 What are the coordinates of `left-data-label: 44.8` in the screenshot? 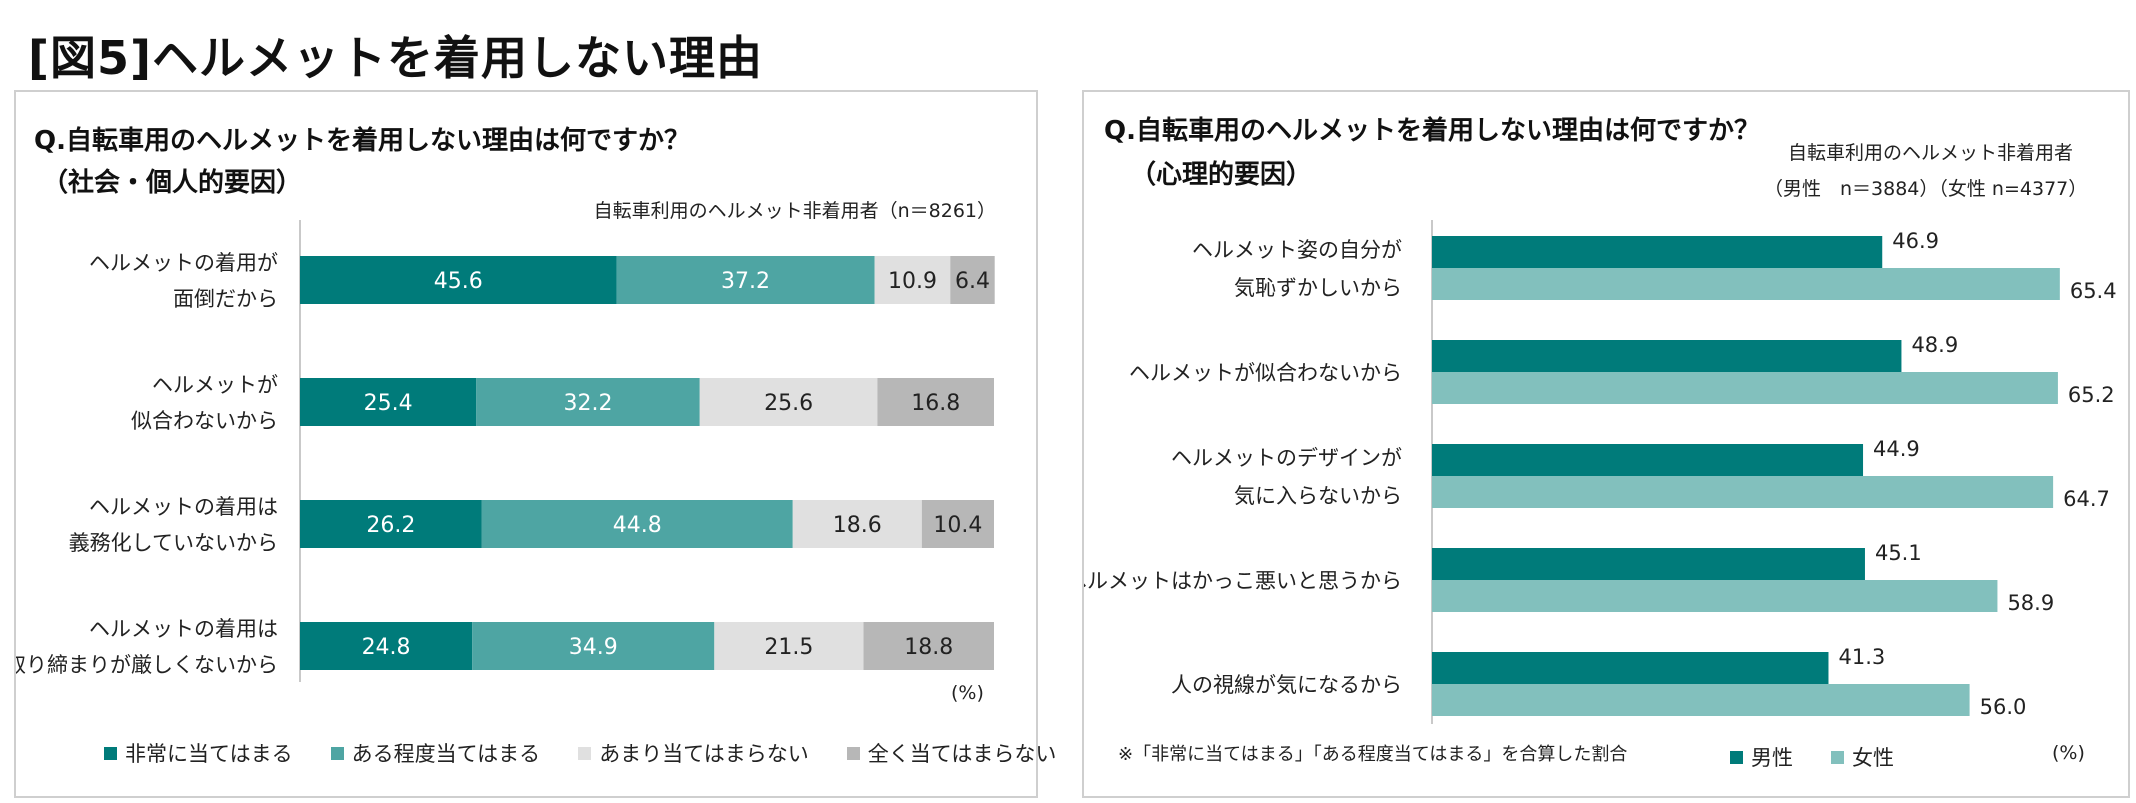 It's located at (637, 525).